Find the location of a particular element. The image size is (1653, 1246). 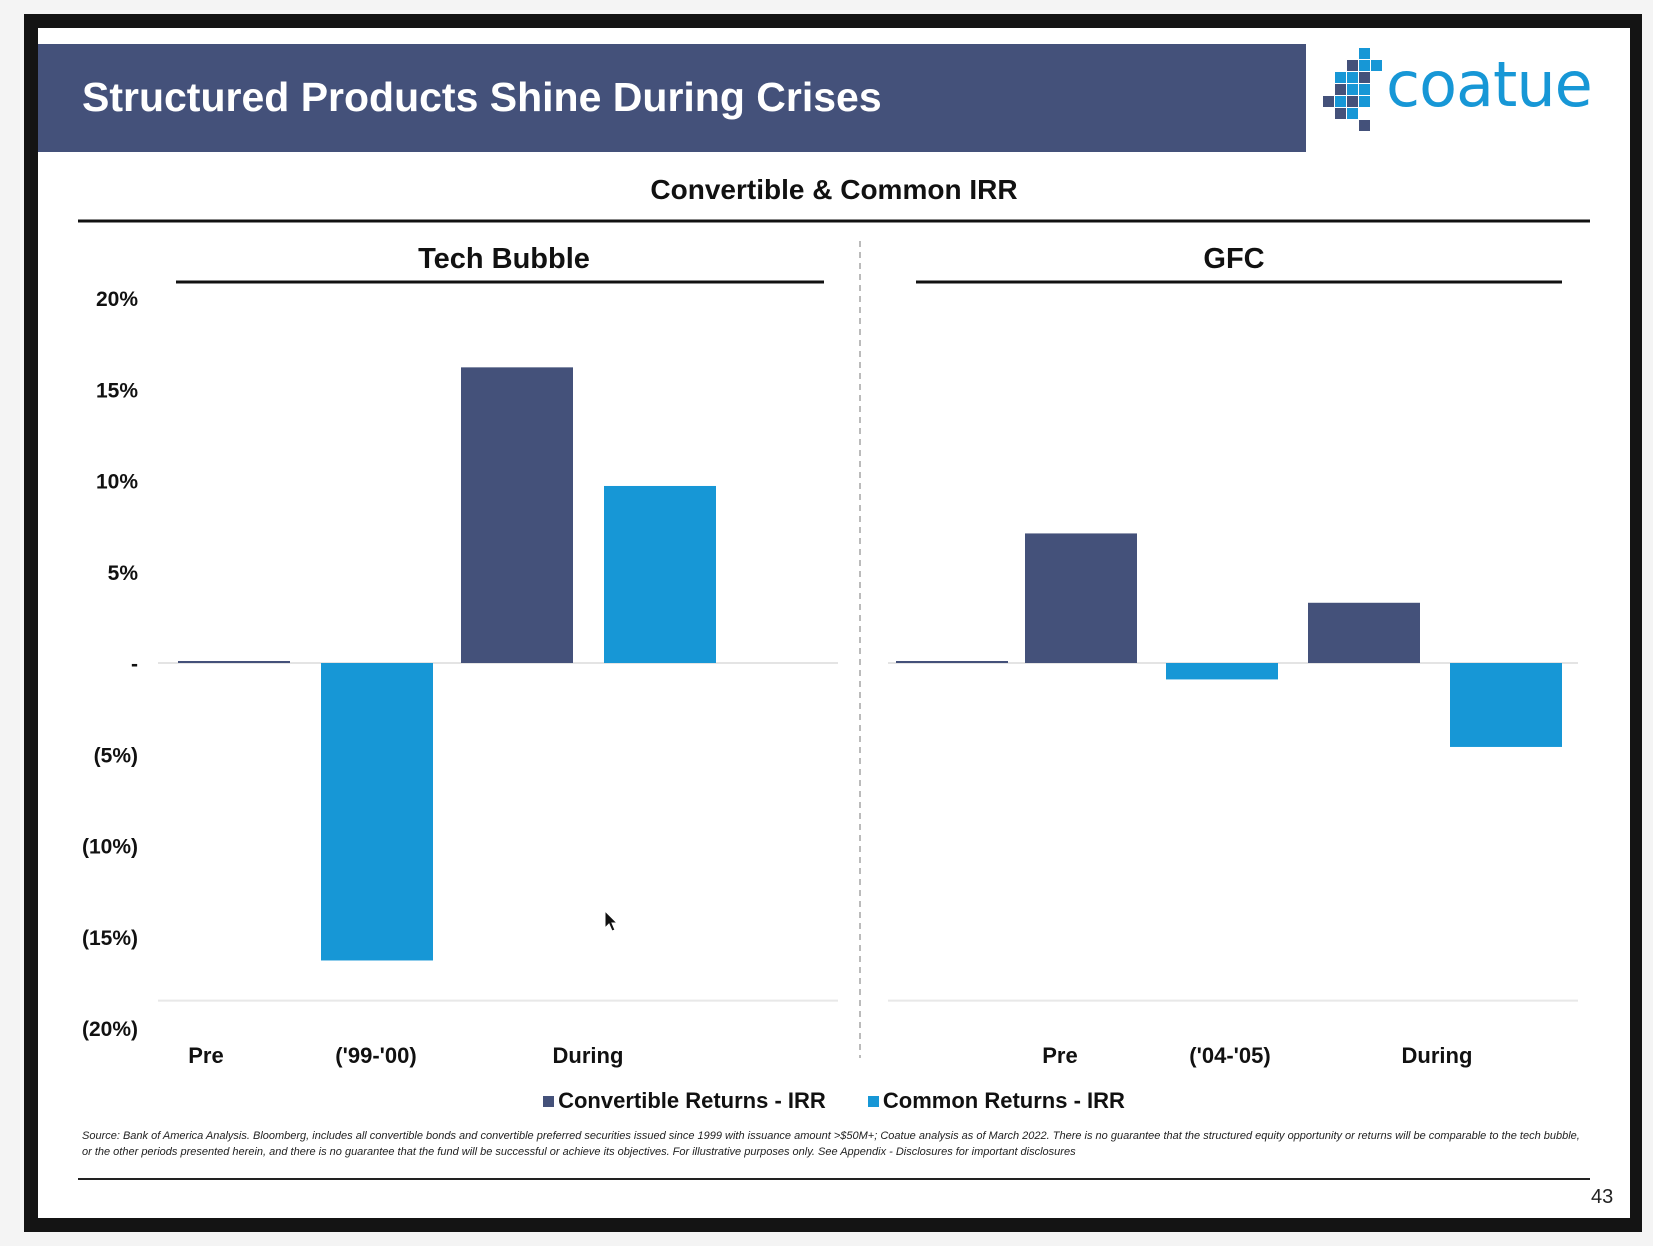

legend-label-convertible: Convertible Returns - IRR is located at coordinates (692, 1100).